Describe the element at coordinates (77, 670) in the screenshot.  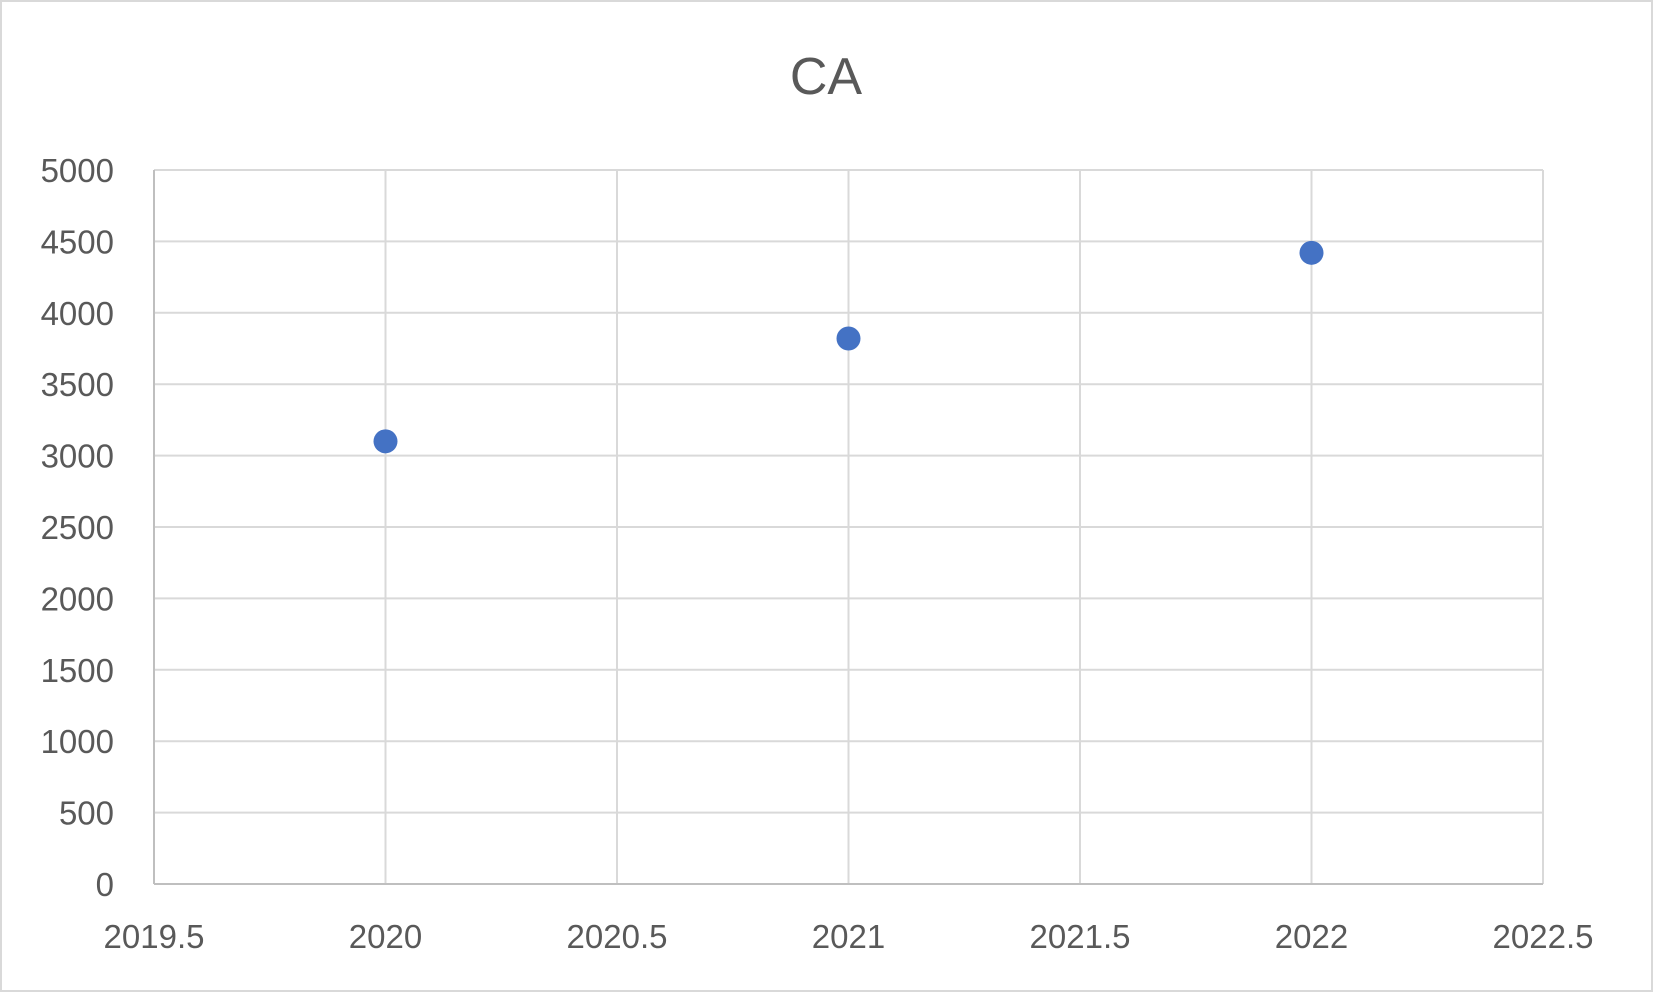
I see `y-tick-label: 1500` at that location.